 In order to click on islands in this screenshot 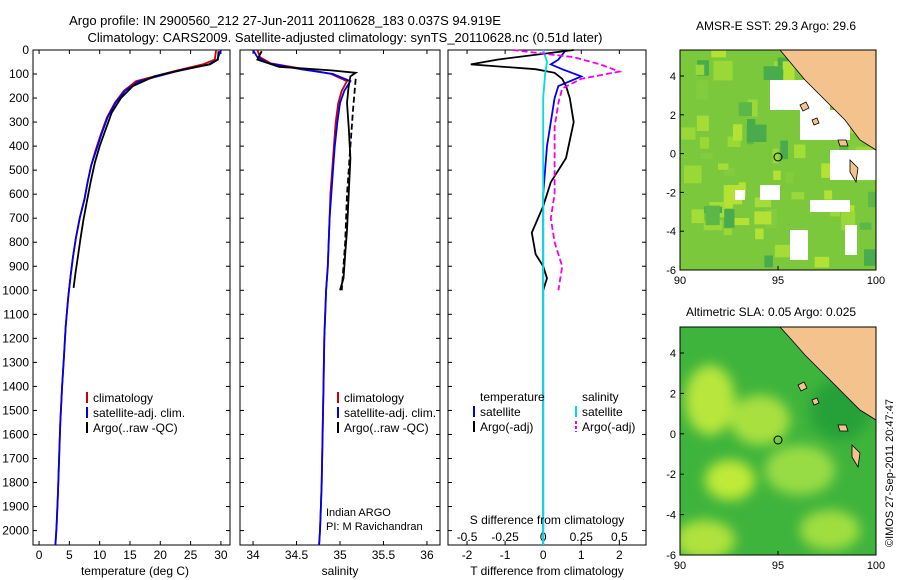, I will do `click(829, 142)`.